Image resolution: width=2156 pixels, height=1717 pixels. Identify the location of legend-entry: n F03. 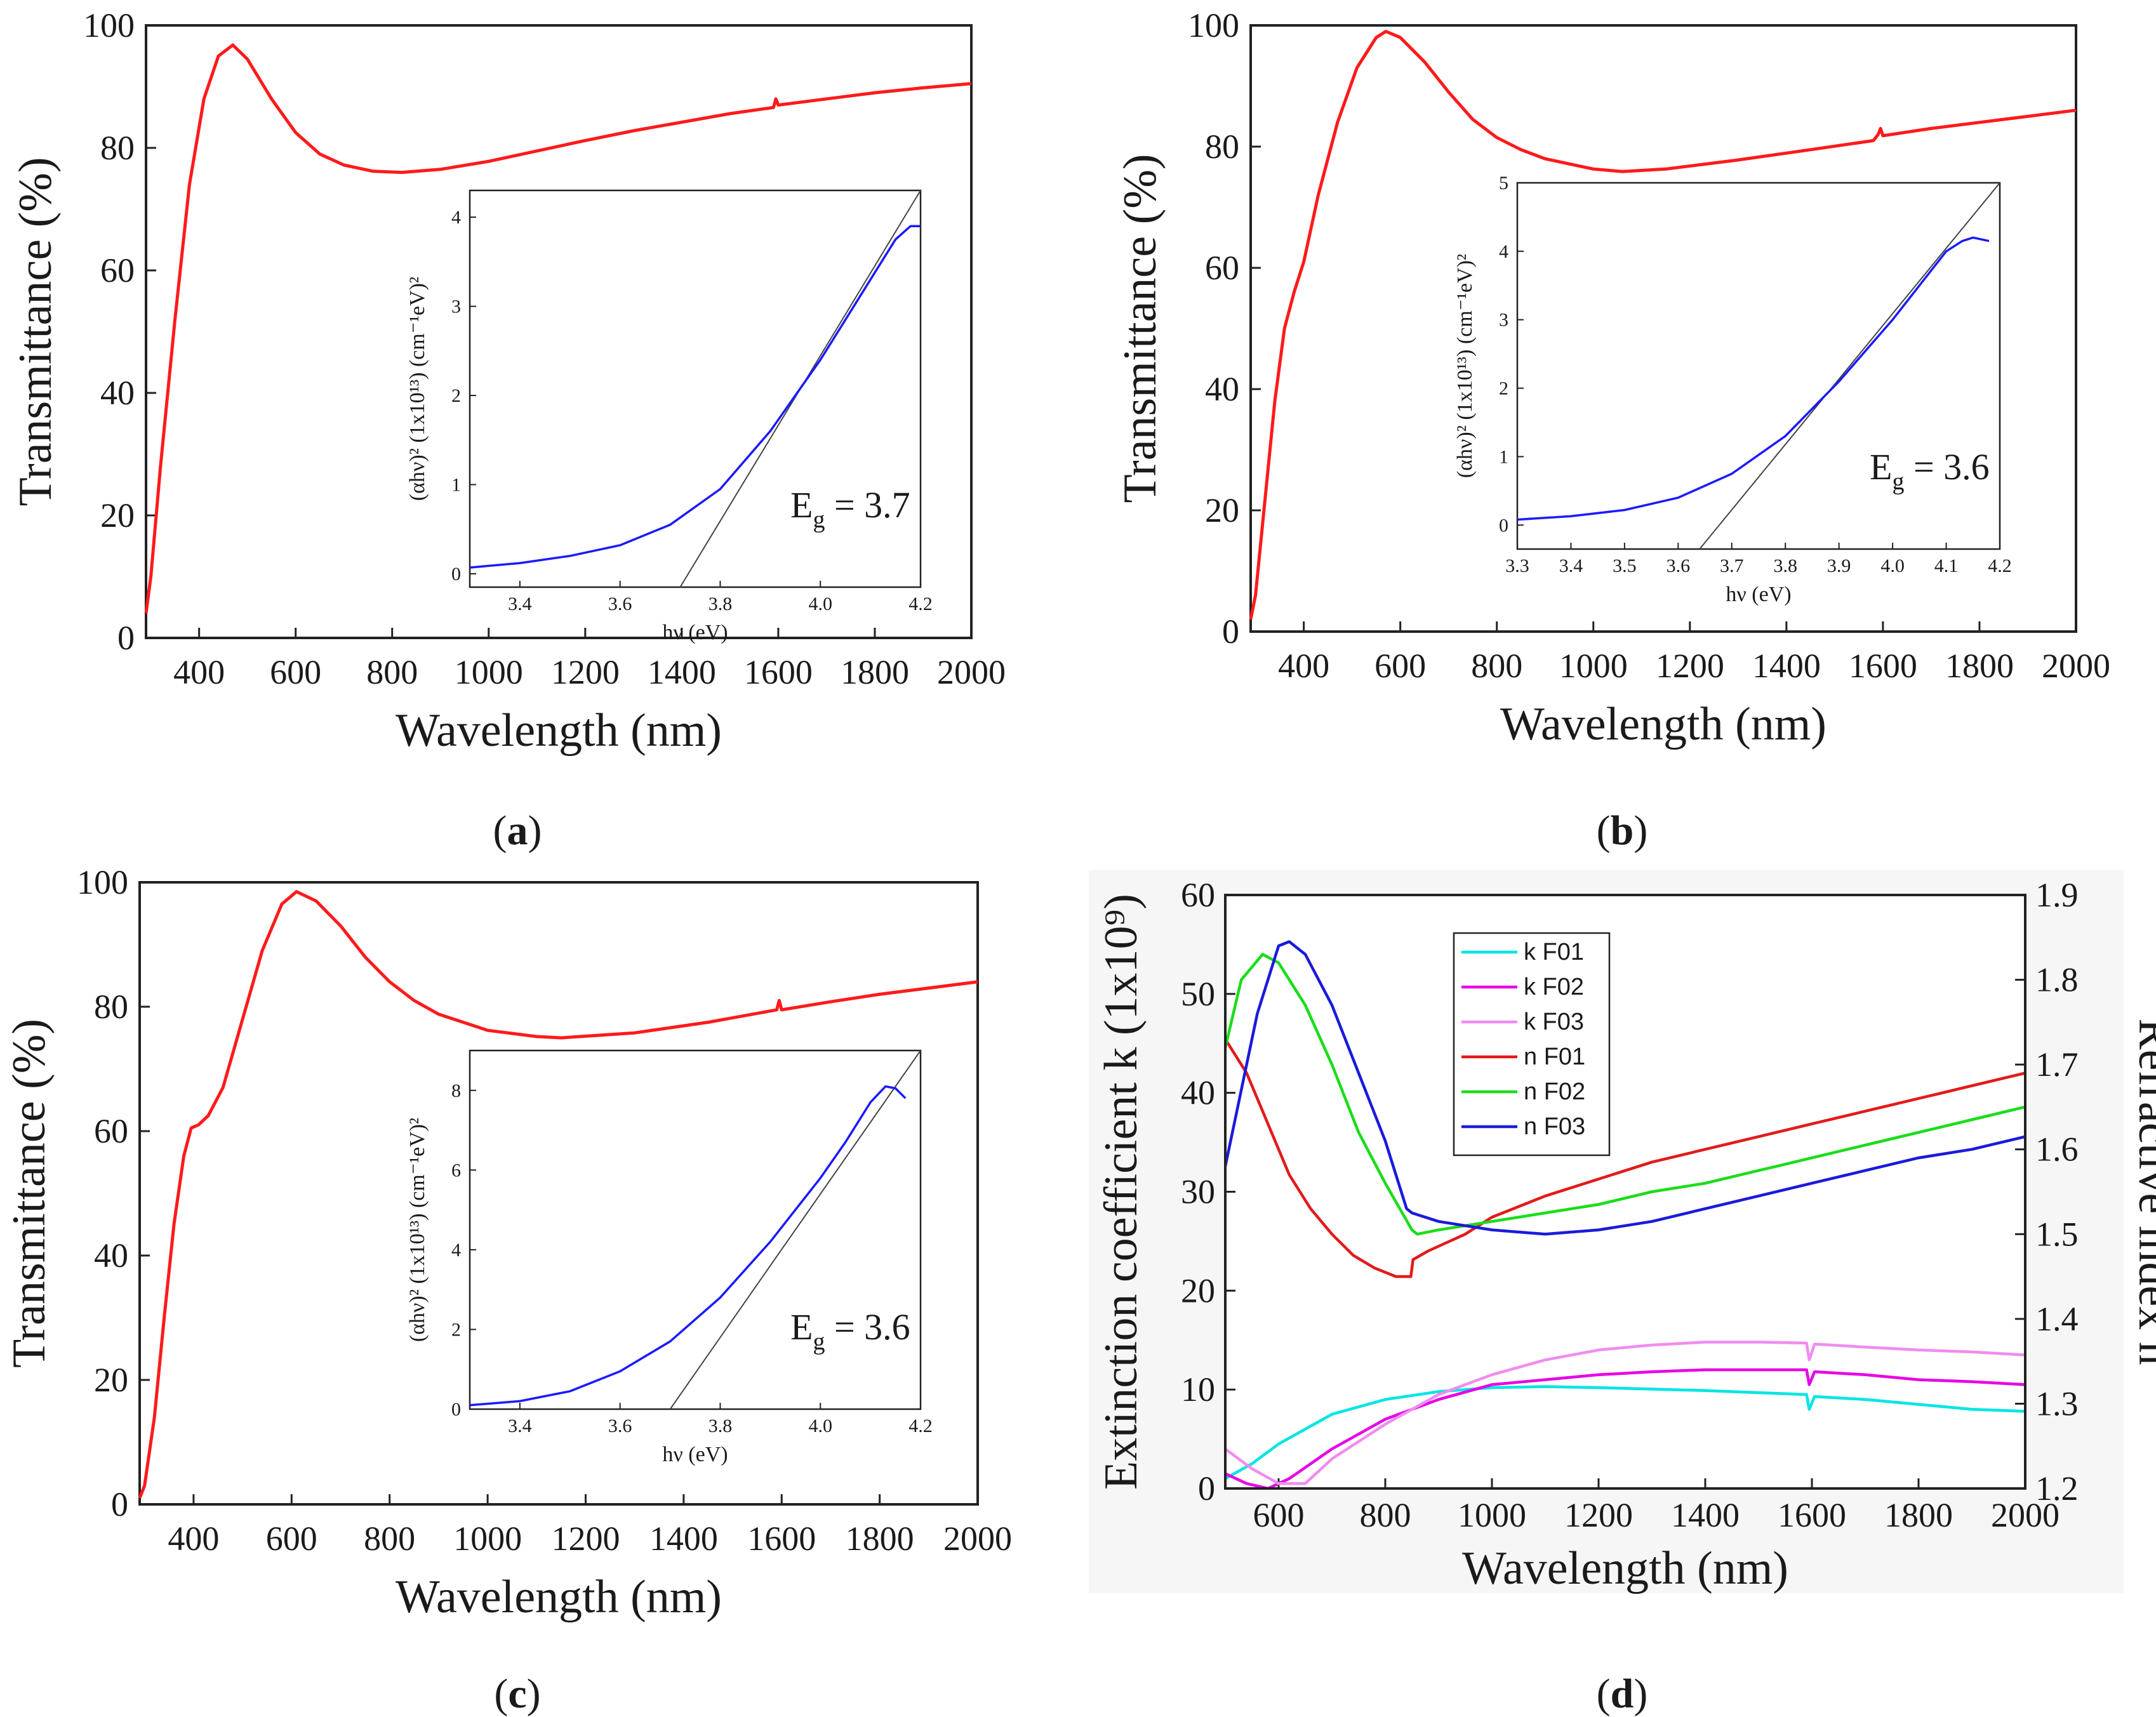
(1554, 1126).